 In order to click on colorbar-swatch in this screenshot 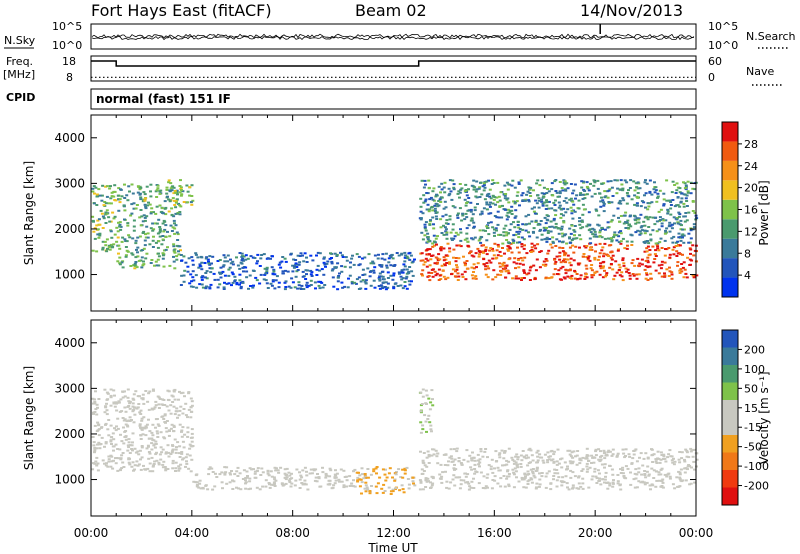, I will do `click(730, 391)`.